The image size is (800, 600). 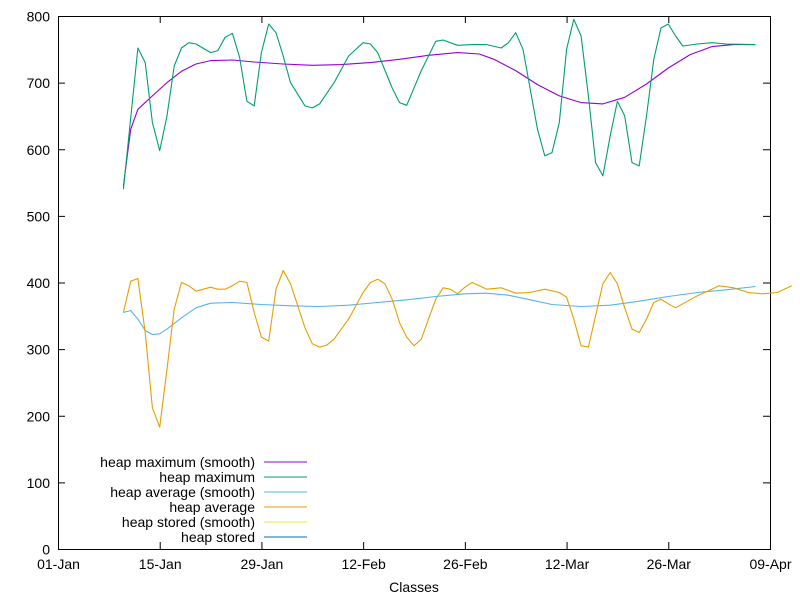 What do you see at coordinates (39, 416) in the screenshot?
I see `y-tick-label: 200` at bounding box center [39, 416].